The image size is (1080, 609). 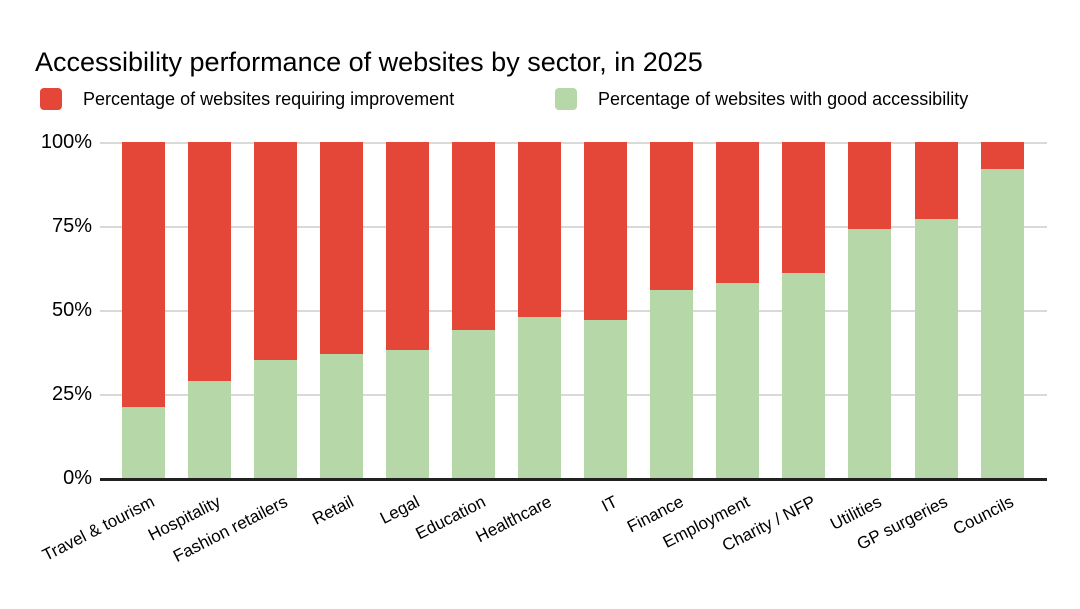 I want to click on bar-healthcare, so click(x=540, y=310).